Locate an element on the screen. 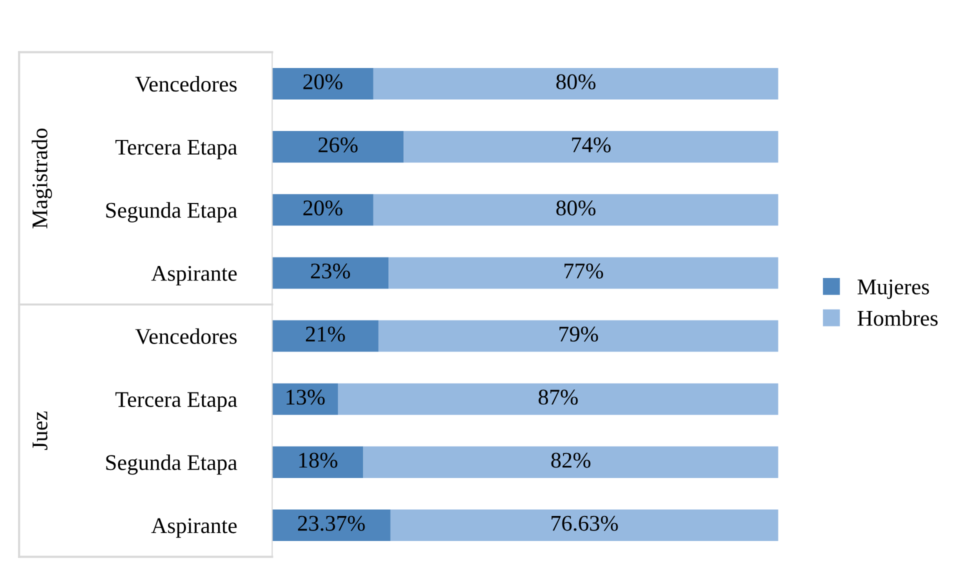 The height and width of the screenshot is (580, 955). data-label: 76.63% is located at coordinates (585, 523).